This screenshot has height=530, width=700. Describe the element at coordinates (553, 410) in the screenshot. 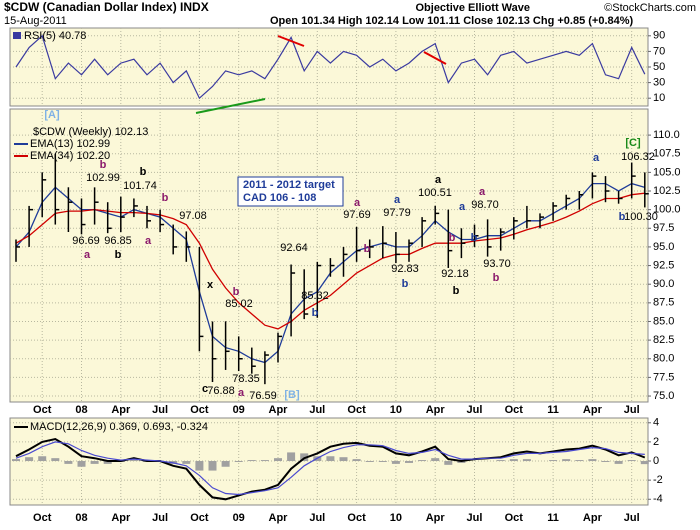

I see `x-tick-label: 11` at that location.